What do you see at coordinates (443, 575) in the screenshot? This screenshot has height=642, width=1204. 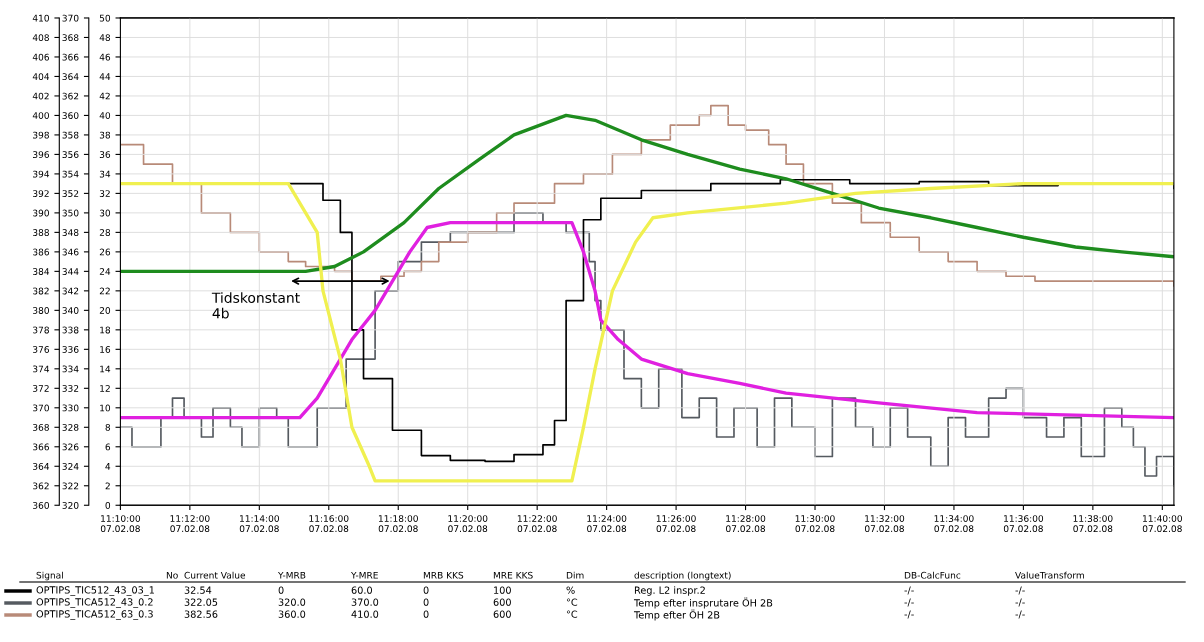 I see `text: MRB KKS` at bounding box center [443, 575].